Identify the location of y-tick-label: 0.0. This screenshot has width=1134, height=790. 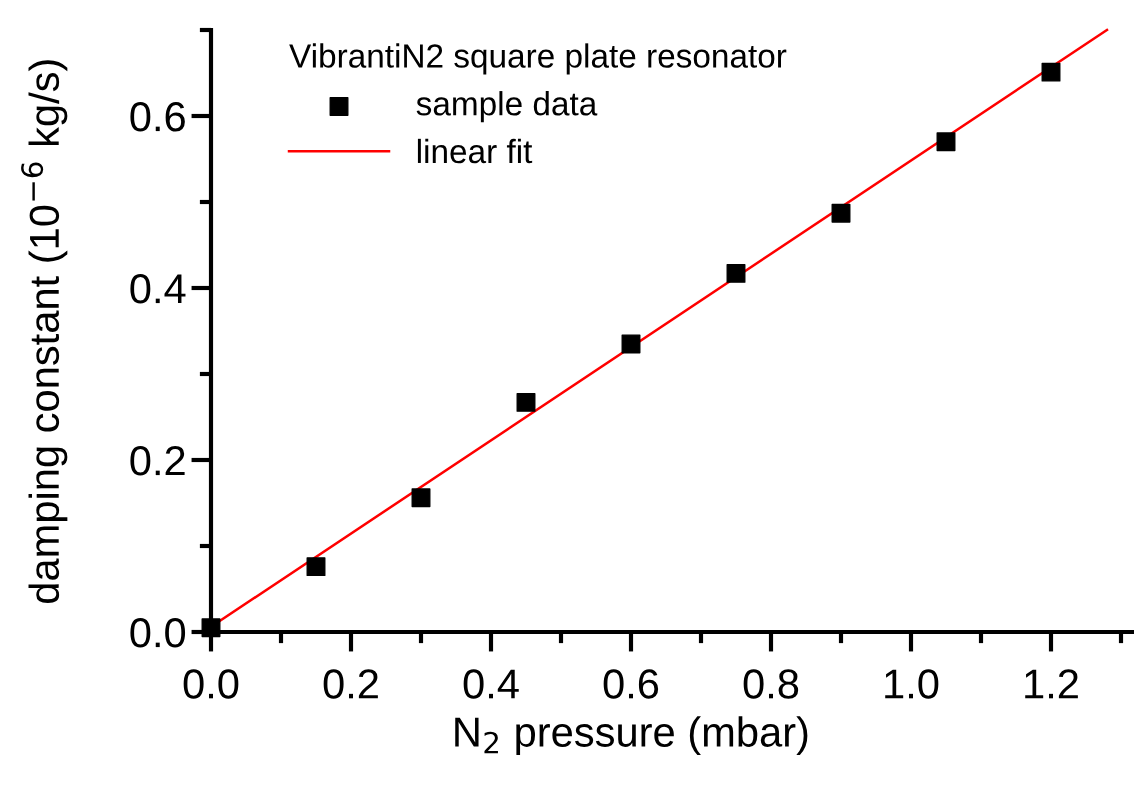
(158, 633).